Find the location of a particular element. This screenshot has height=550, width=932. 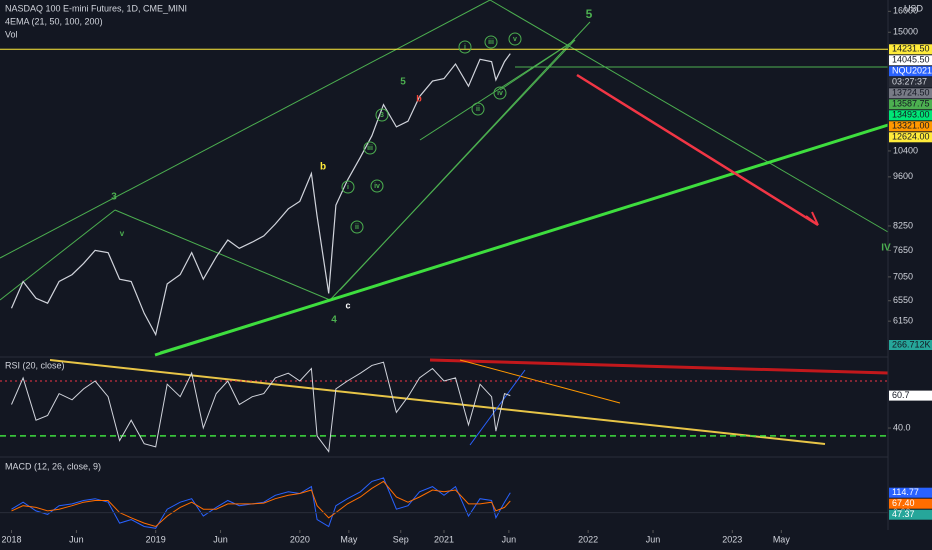

rsi-tick-label: 40.0 is located at coordinates (902, 427).